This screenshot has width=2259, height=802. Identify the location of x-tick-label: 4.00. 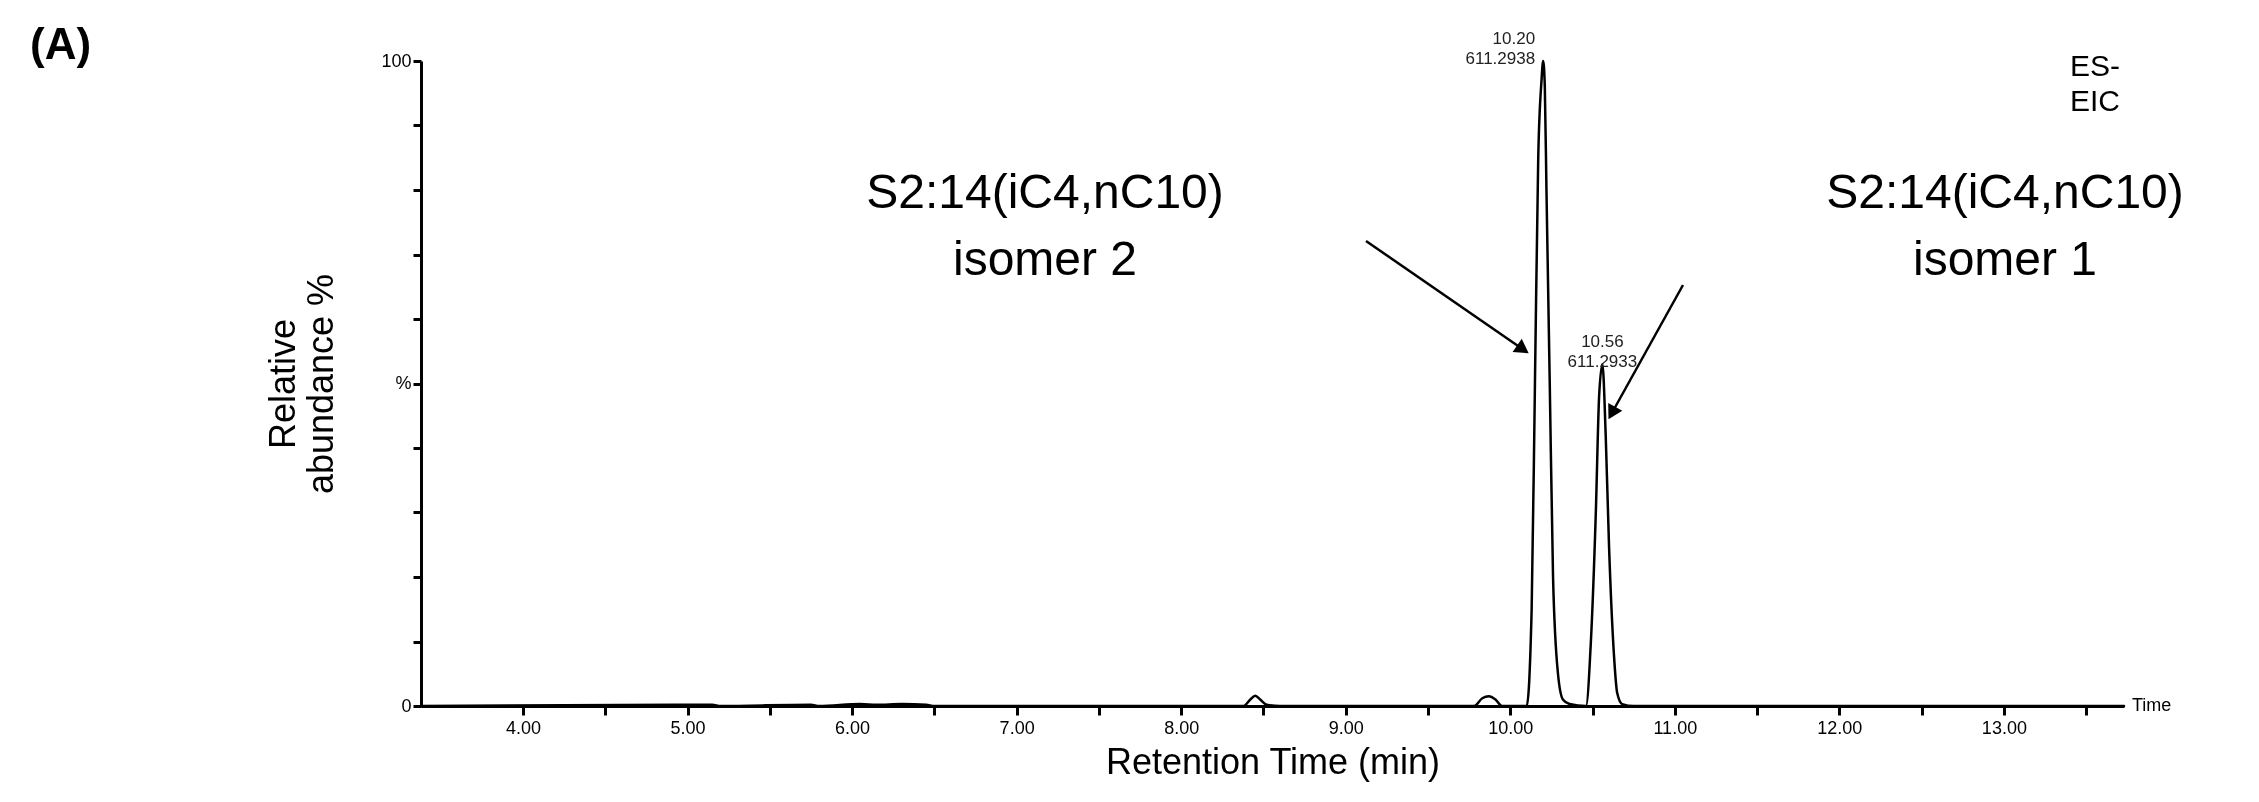
(523, 727).